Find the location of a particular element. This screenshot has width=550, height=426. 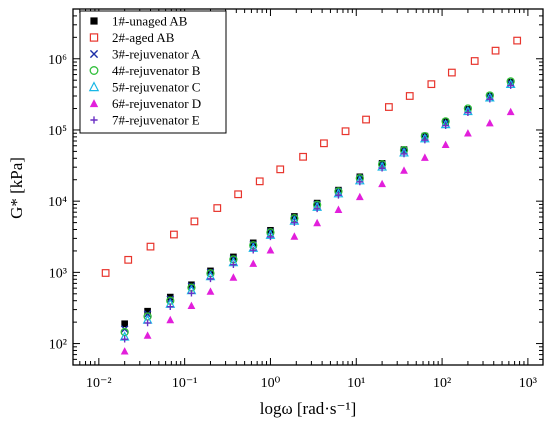

y-tick-labels: 10² 10³ 10⁴ 10⁵ 10⁶ is located at coordinates (57, 203).